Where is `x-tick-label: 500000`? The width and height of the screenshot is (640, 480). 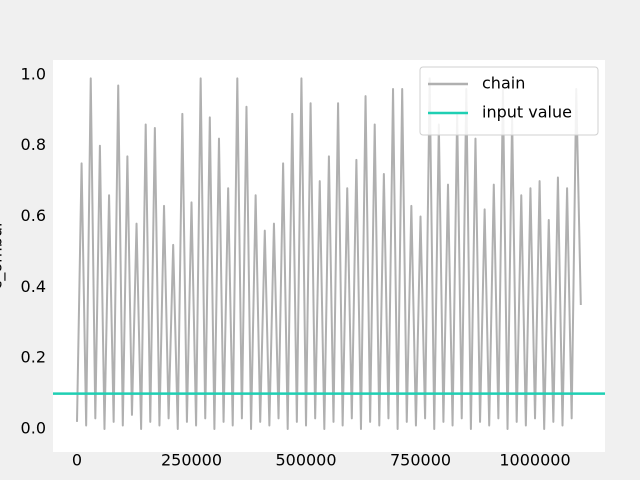 x-tick-label: 500000 is located at coordinates (305, 460).